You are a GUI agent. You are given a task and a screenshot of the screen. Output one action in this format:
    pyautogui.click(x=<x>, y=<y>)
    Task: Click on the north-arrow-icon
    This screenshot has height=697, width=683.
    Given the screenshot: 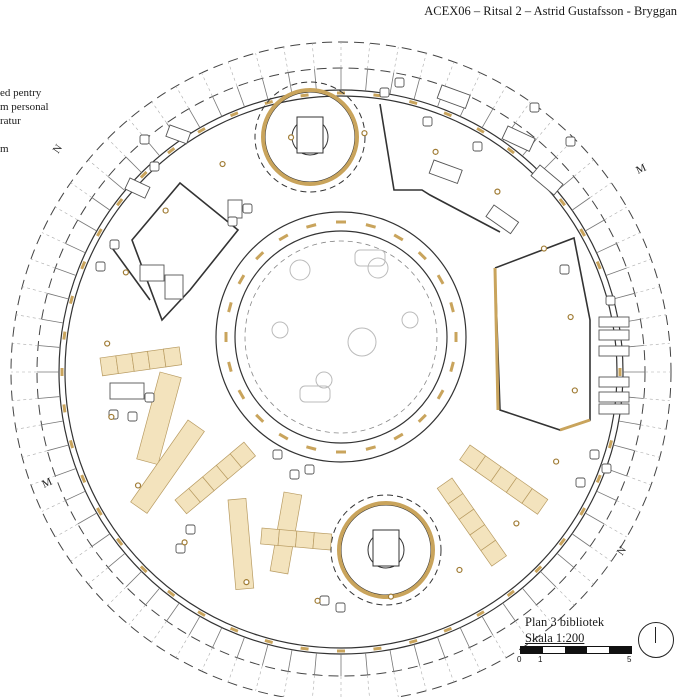 What is the action you would take?
    pyautogui.click(x=656, y=640)
    